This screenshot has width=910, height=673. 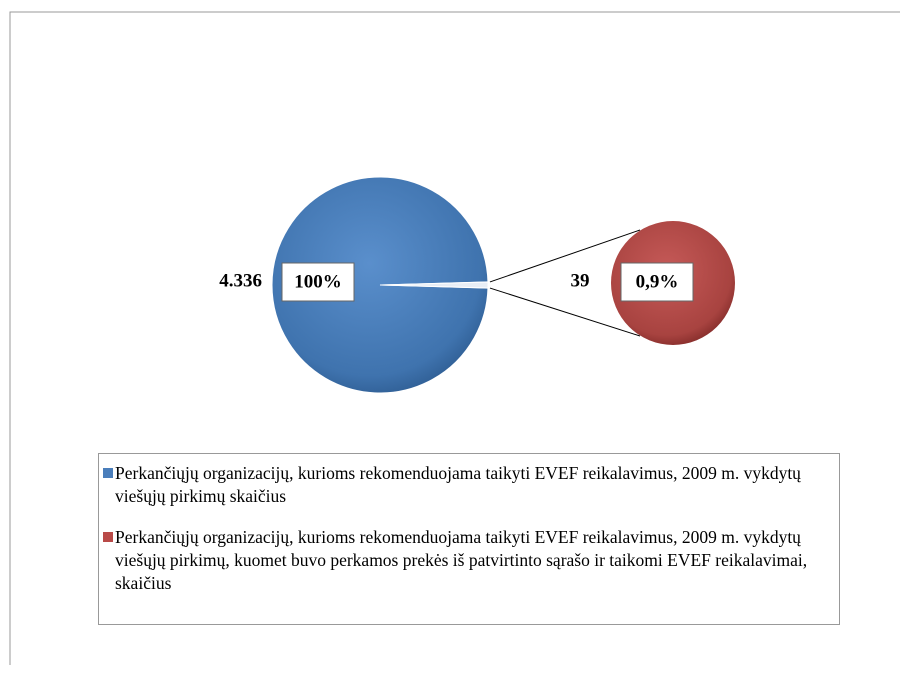 I want to click on percent-label: 100%, so click(x=318, y=281).